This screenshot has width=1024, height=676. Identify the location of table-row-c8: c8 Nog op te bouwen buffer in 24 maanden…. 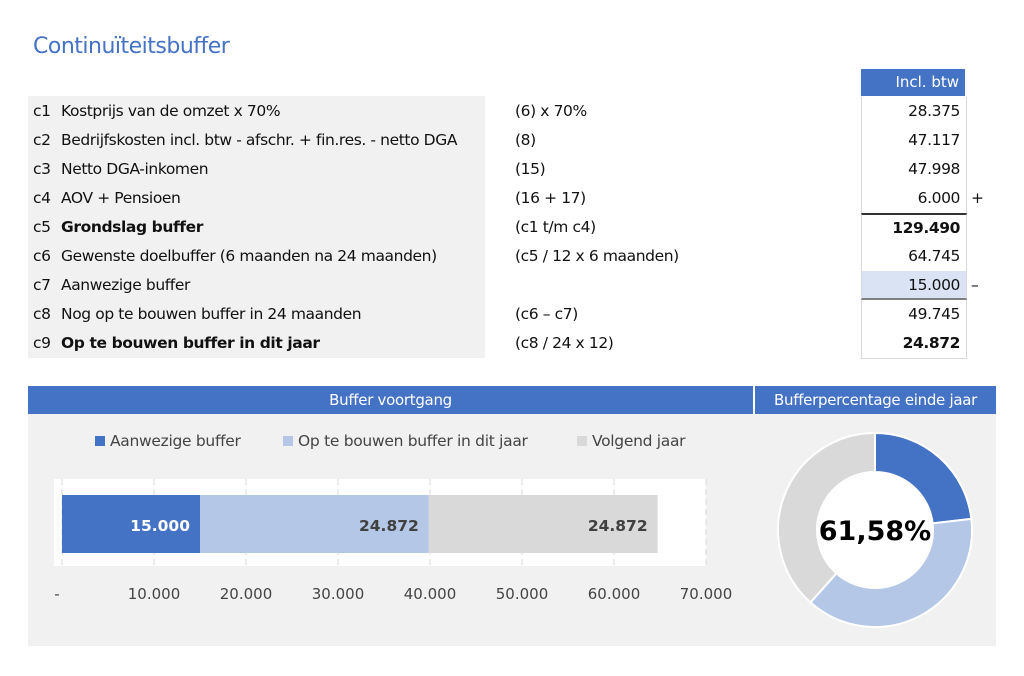
(512, 314).